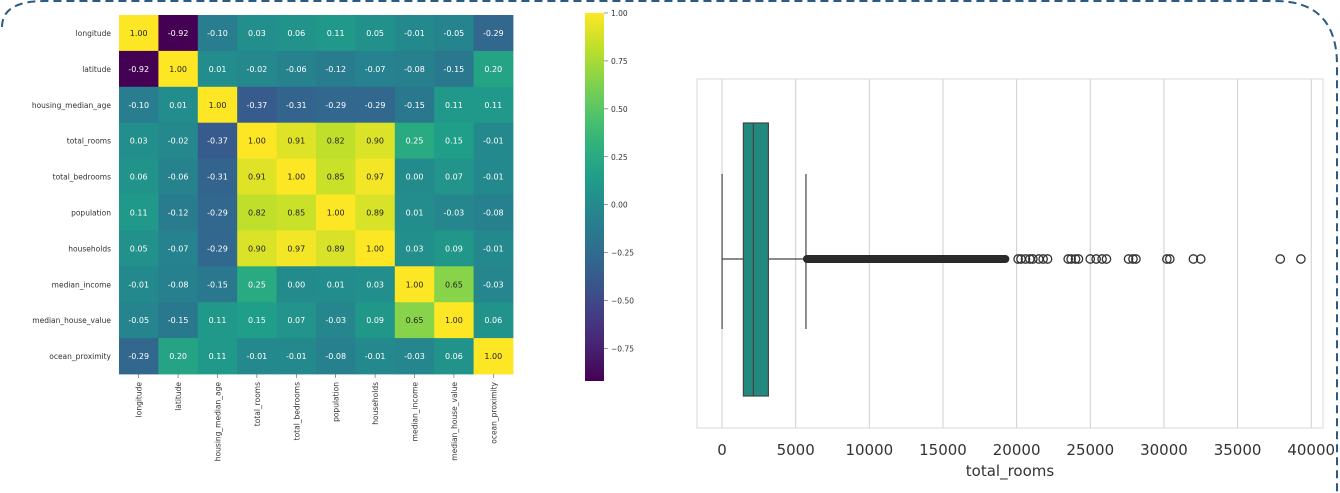  What do you see at coordinates (375, 403) in the screenshot?
I see `heatmap-column-label: households` at bounding box center [375, 403].